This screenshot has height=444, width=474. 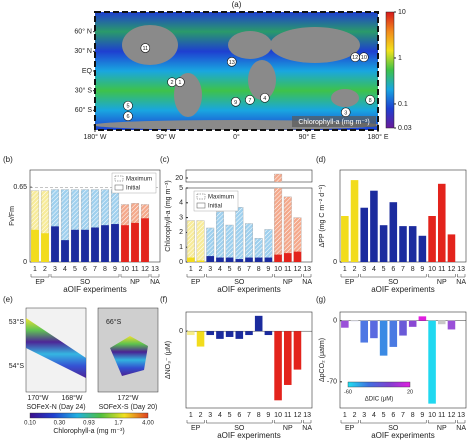 I want to click on site-label: 7, so click(x=249, y=101).